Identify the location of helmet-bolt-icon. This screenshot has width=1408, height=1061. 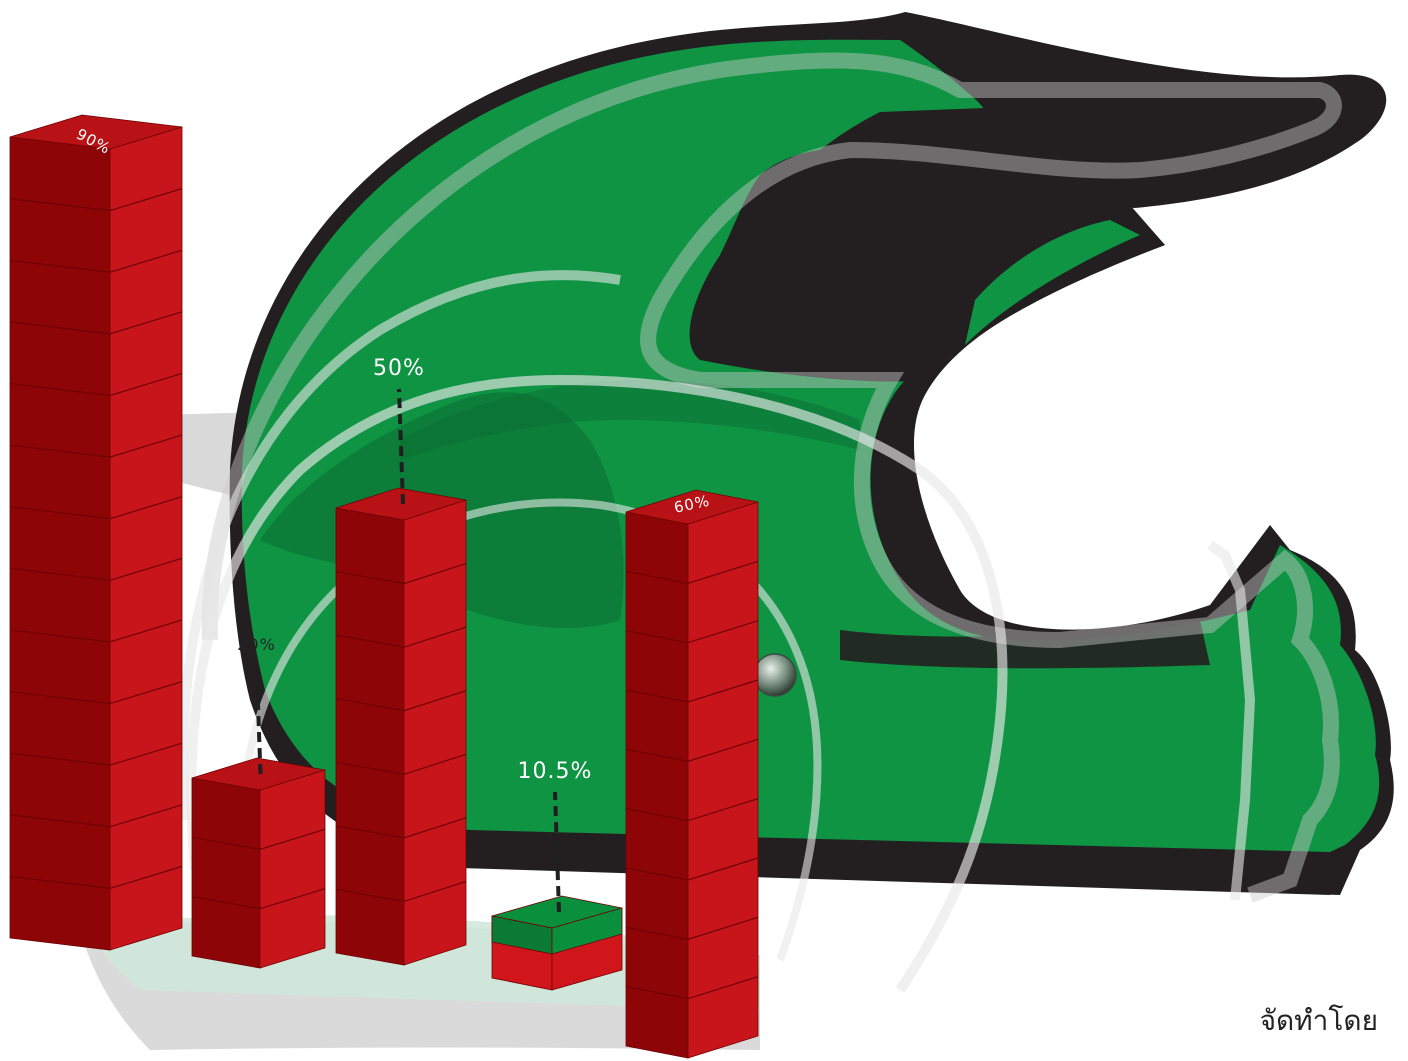
(775, 675).